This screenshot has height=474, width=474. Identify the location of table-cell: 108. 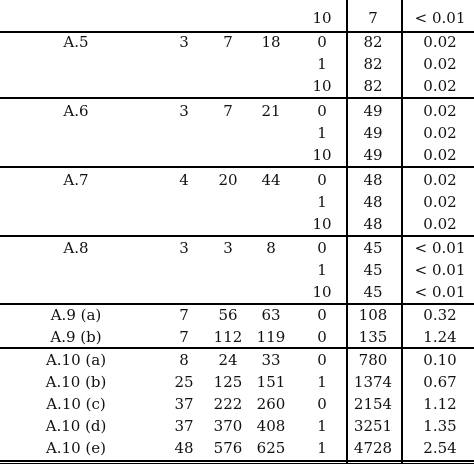
(373, 315).